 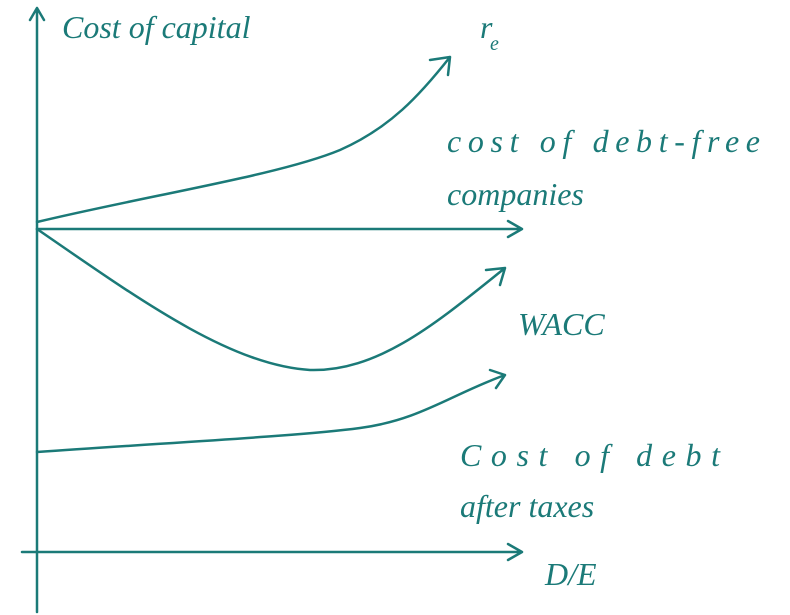 I want to click on debt-label: after taxes, so click(x=527, y=506).